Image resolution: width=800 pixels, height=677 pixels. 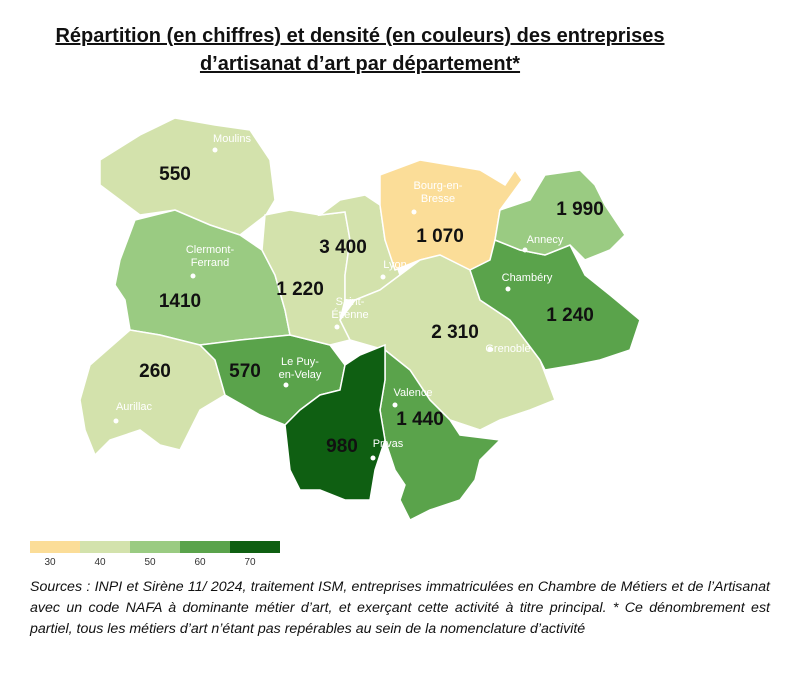 What do you see at coordinates (394, 265) in the screenshot?
I see `city-label: Lyon` at bounding box center [394, 265].